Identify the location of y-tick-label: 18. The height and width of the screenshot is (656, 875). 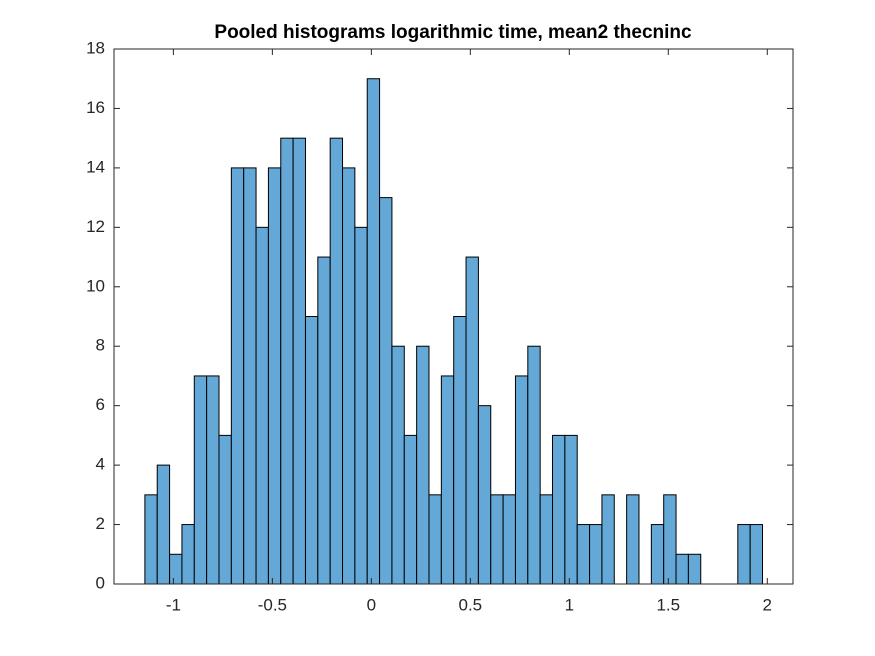
(95, 47).